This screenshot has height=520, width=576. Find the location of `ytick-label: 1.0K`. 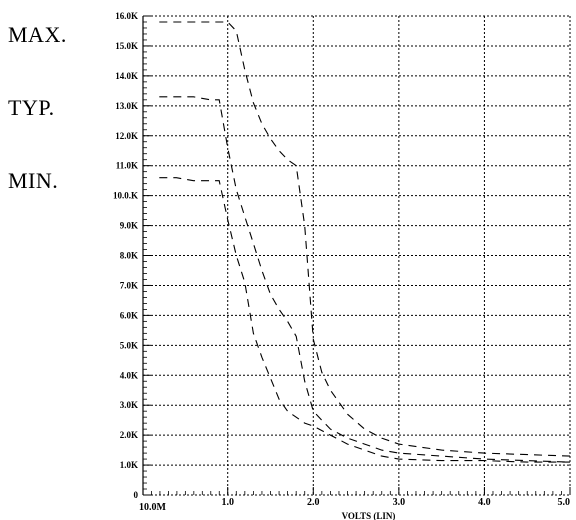

ytick-label: 1.0K is located at coordinates (129, 465).